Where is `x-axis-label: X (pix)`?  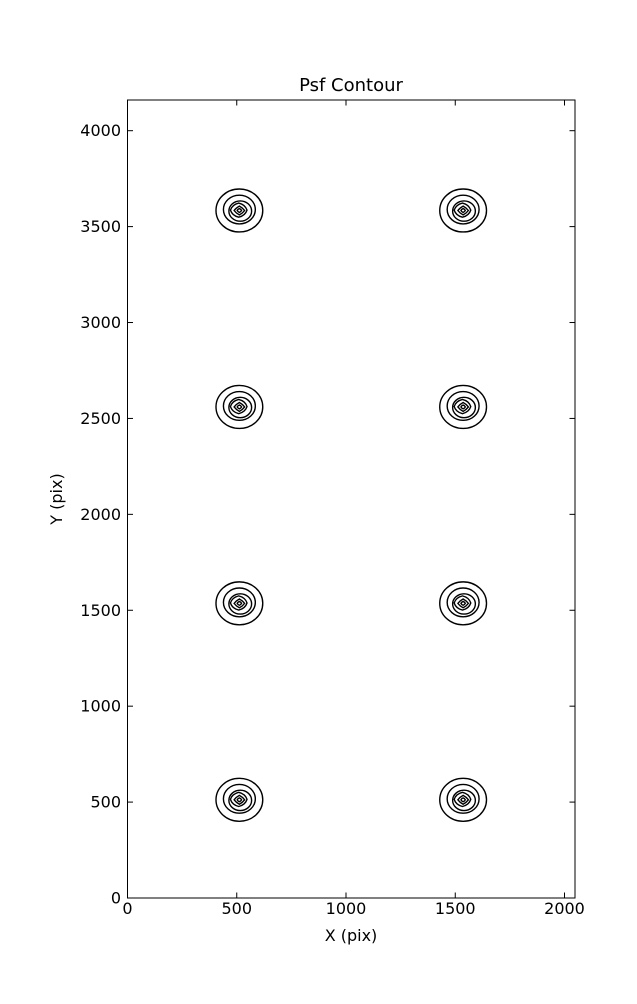
x-axis-label: X (pix) is located at coordinates (351, 935).